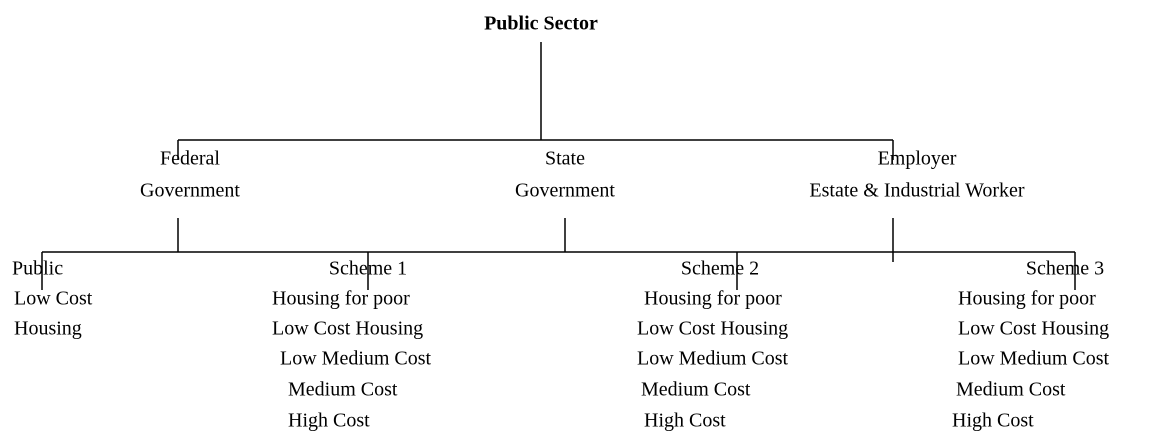 The image size is (1164, 436). I want to click on branch-label: State, so click(565, 159).